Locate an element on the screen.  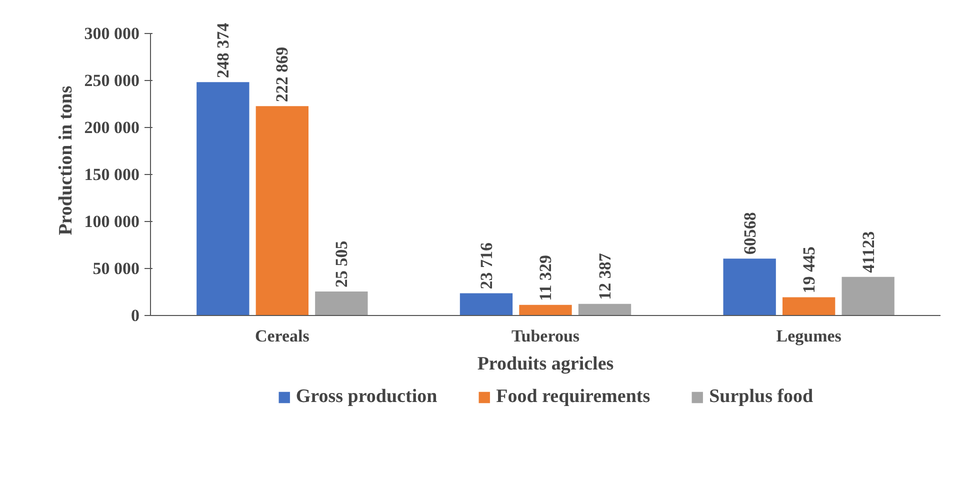
data-label: 222 869 is located at coordinates (282, 74).